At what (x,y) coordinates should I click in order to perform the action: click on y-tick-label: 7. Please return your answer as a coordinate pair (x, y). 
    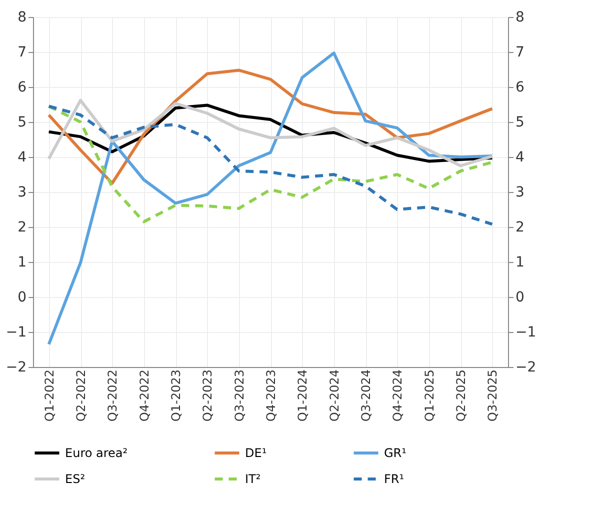
    Looking at the image, I should click on (22, 52).